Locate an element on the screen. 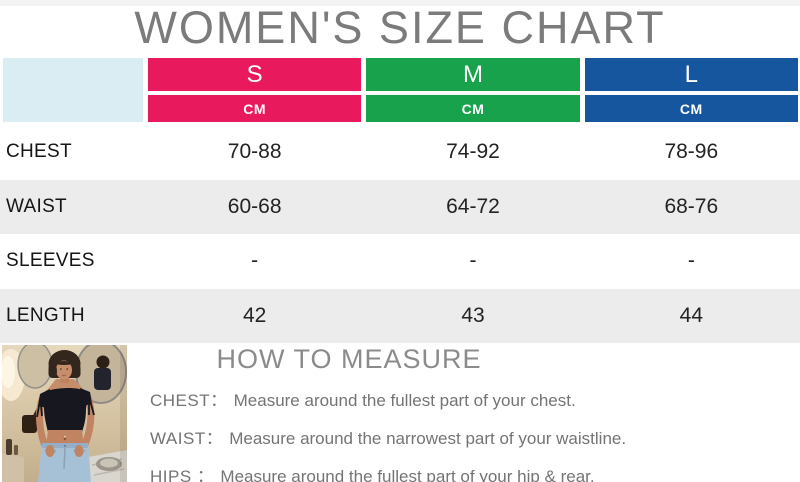 The width and height of the screenshot is (800, 482). unit-header-l: CM is located at coordinates (691, 108).